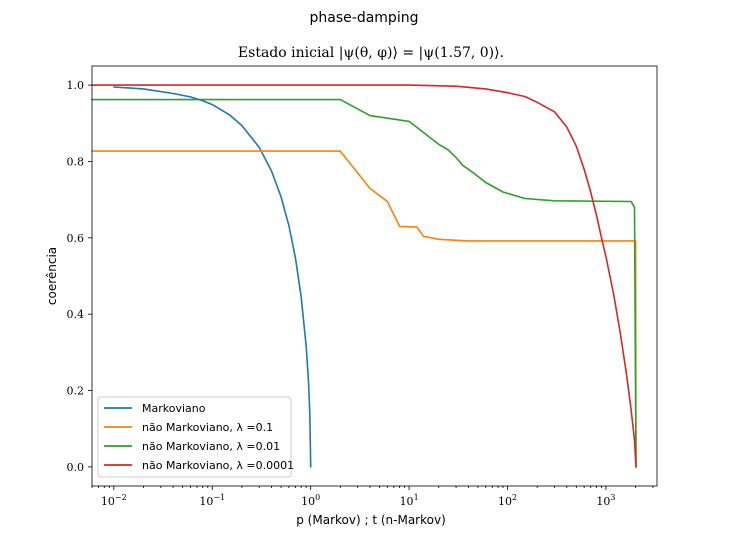 This screenshot has height=546, width=730. I want to click on chart-suptitle: phase-damping, so click(364, 18).